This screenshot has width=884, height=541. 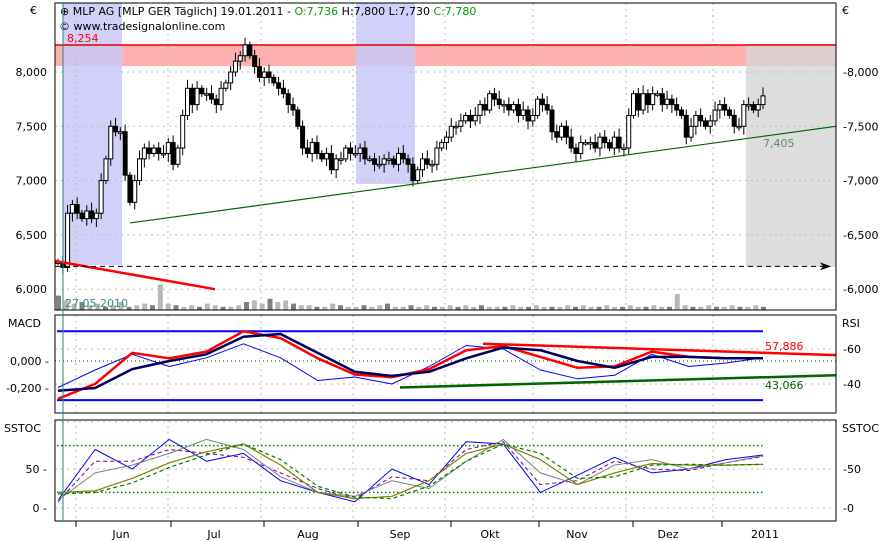 What do you see at coordinates (659, 349) in the screenshot?
I see `rsi-resistance-line` at bounding box center [659, 349].